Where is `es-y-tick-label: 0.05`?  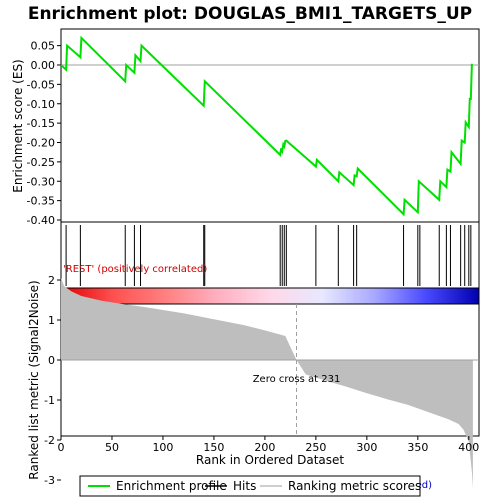
es-y-tick-label: 0.05 is located at coordinates (43, 46).